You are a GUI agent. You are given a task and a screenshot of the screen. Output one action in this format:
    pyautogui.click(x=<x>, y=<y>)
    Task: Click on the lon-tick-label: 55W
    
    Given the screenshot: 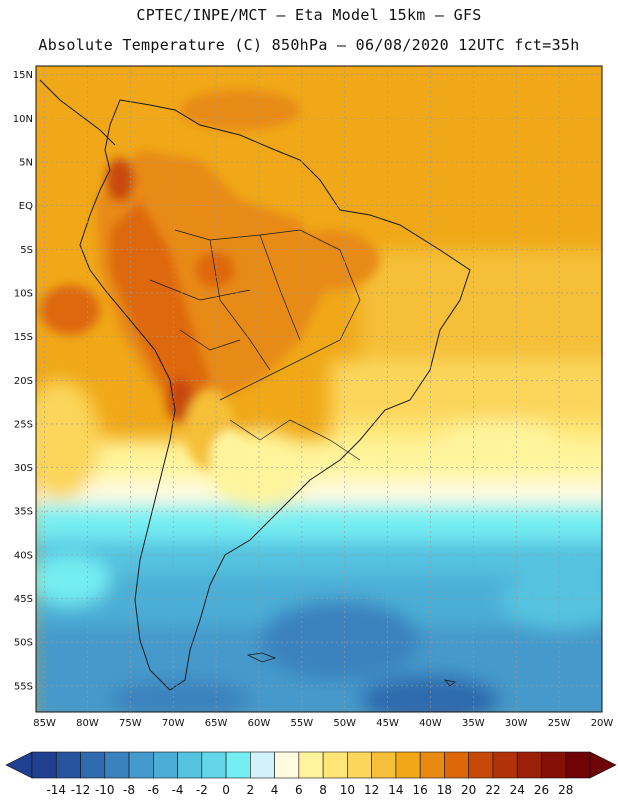 What is the action you would take?
    pyautogui.click(x=302, y=723)
    